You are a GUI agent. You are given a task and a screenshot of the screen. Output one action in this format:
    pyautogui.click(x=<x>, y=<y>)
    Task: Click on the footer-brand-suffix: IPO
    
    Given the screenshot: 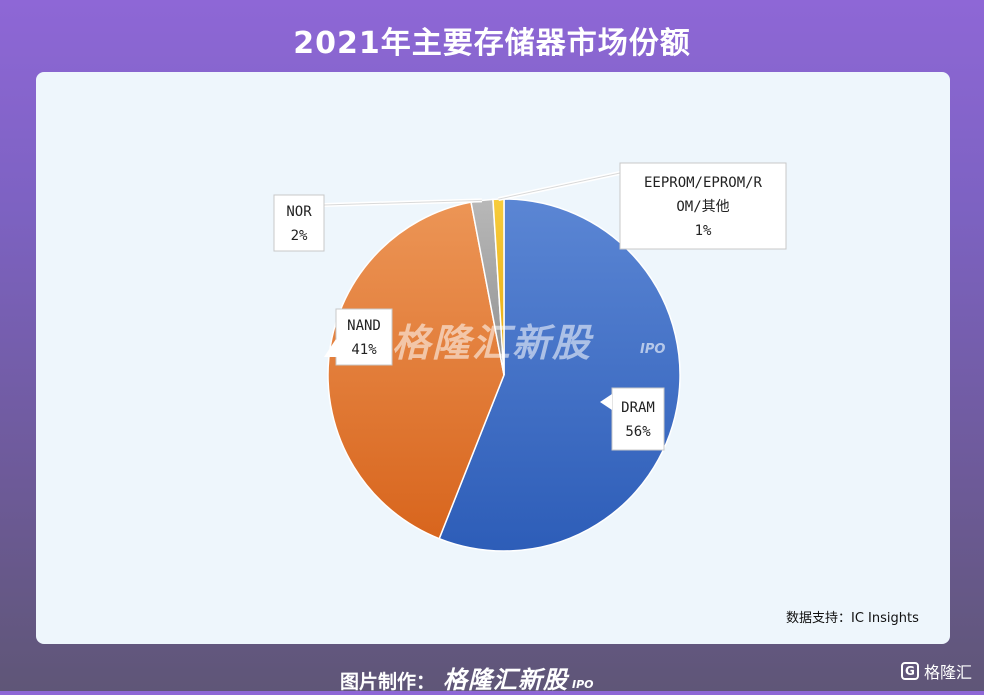 What is the action you would take?
    pyautogui.click(x=583, y=684)
    